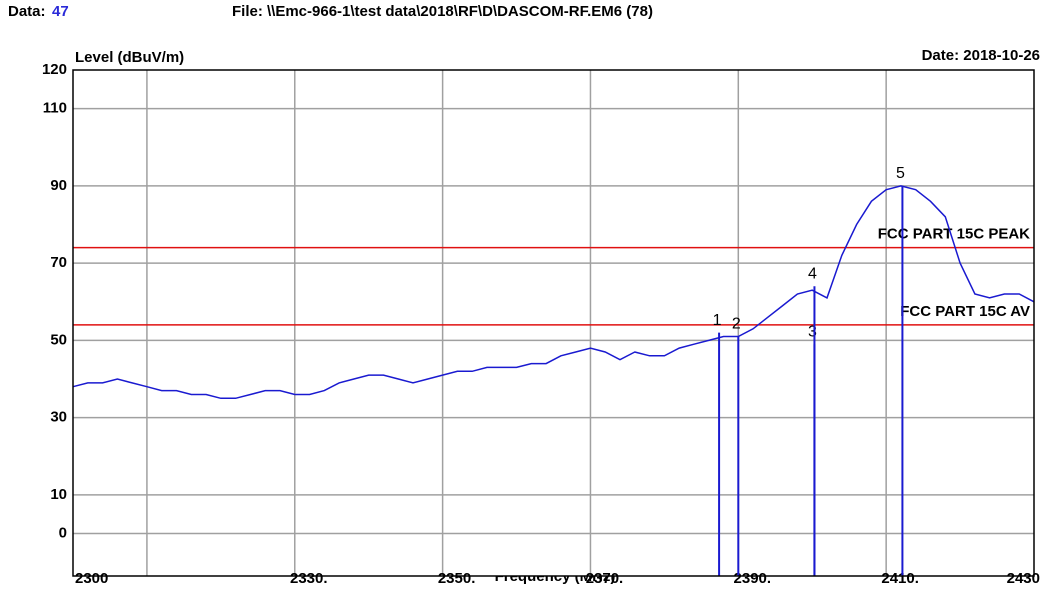 Image resolution: width=1046 pixels, height=589 pixels. Describe the element at coordinates (457, 578) in the screenshot. I see `x-tick-label: 2350.` at that location.